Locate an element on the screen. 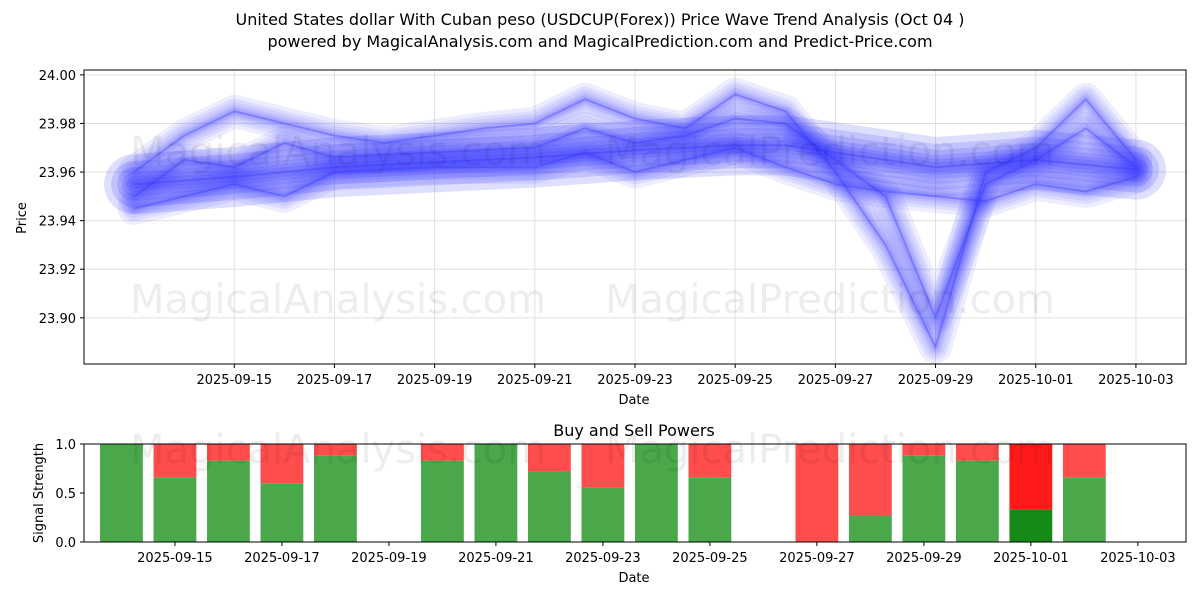 The image size is (1200, 600). signal-x-tick-label: 2025-09-29 is located at coordinates (924, 558).